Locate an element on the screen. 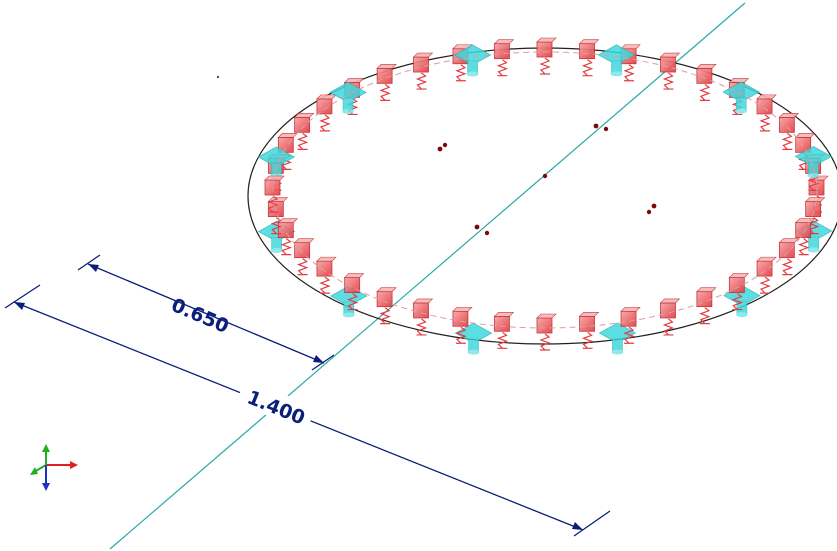  dimension-outer-label-bg is located at coordinates (276, 405).